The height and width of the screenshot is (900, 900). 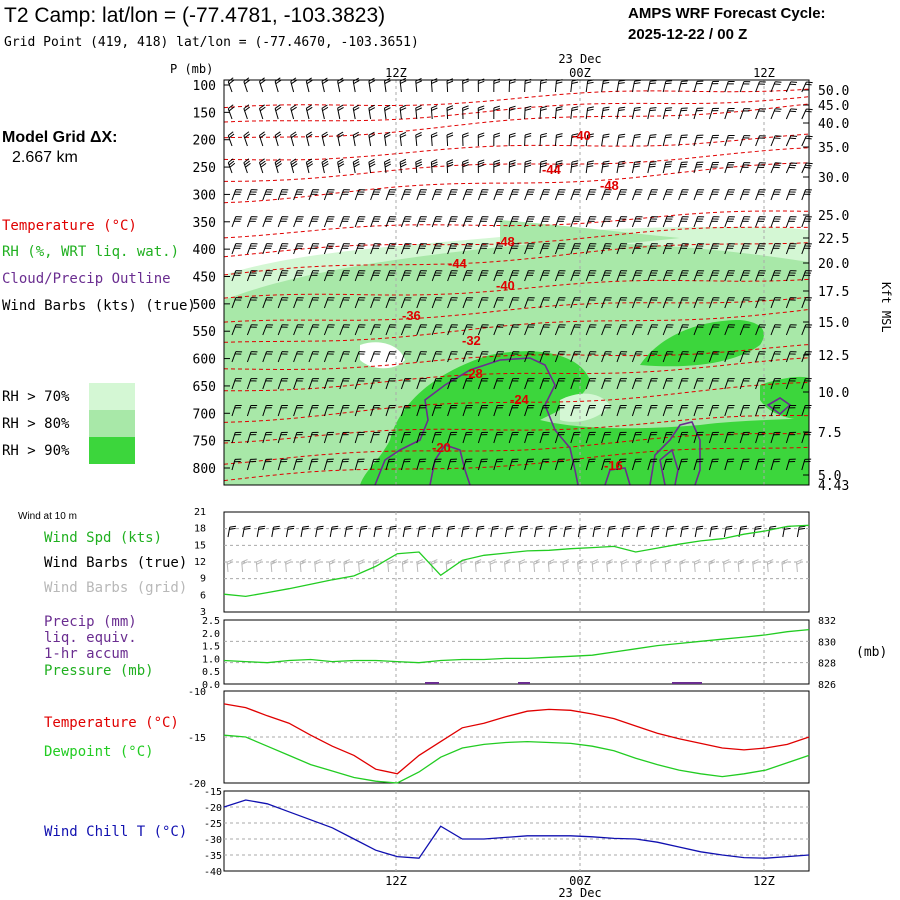 What do you see at coordinates (696, 276) in the screenshot?
I see `cross-section-barb-296-staff` at bounding box center [696, 276].